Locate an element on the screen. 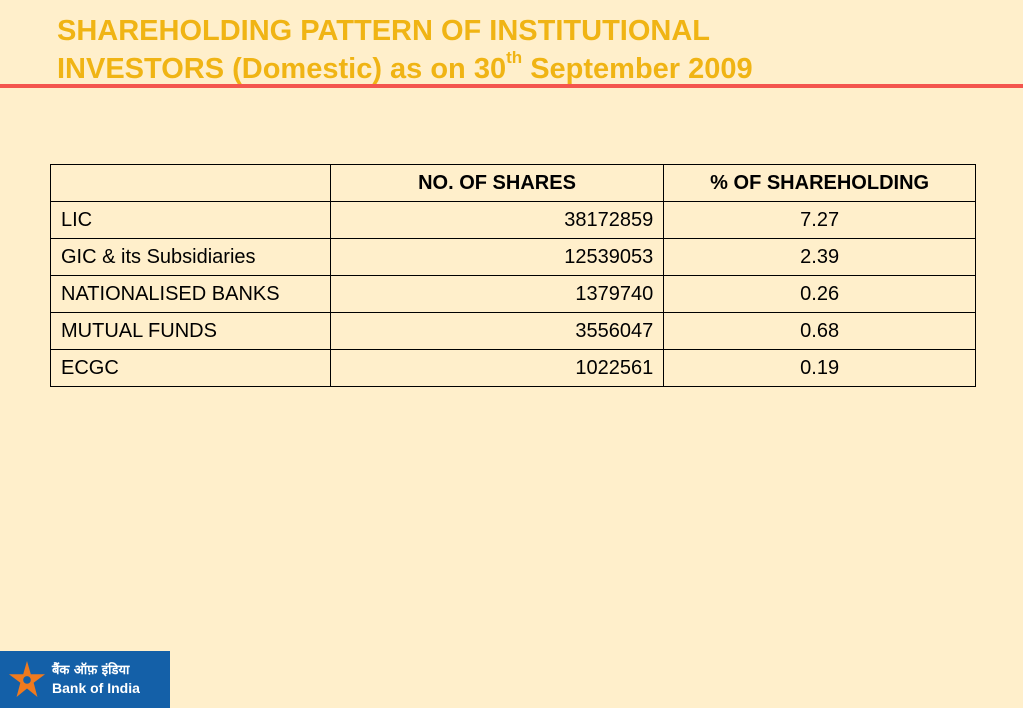  row-shares: 3556047 is located at coordinates (497, 331).